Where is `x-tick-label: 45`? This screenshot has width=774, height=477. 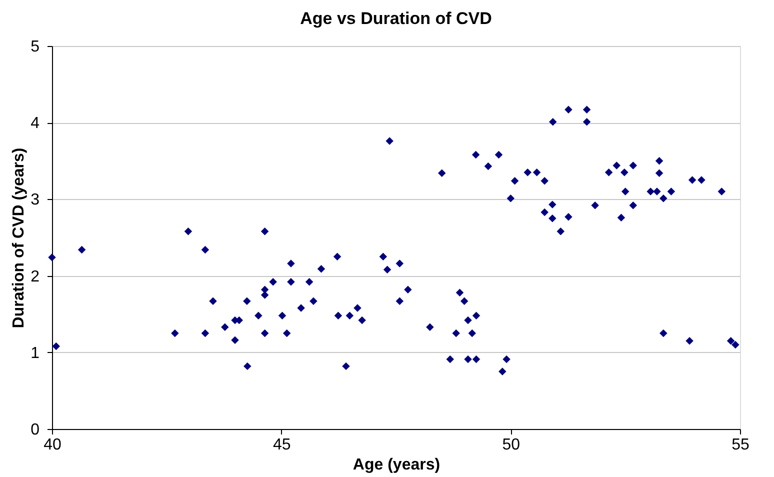 x-tick-label: 45 is located at coordinates (281, 445).